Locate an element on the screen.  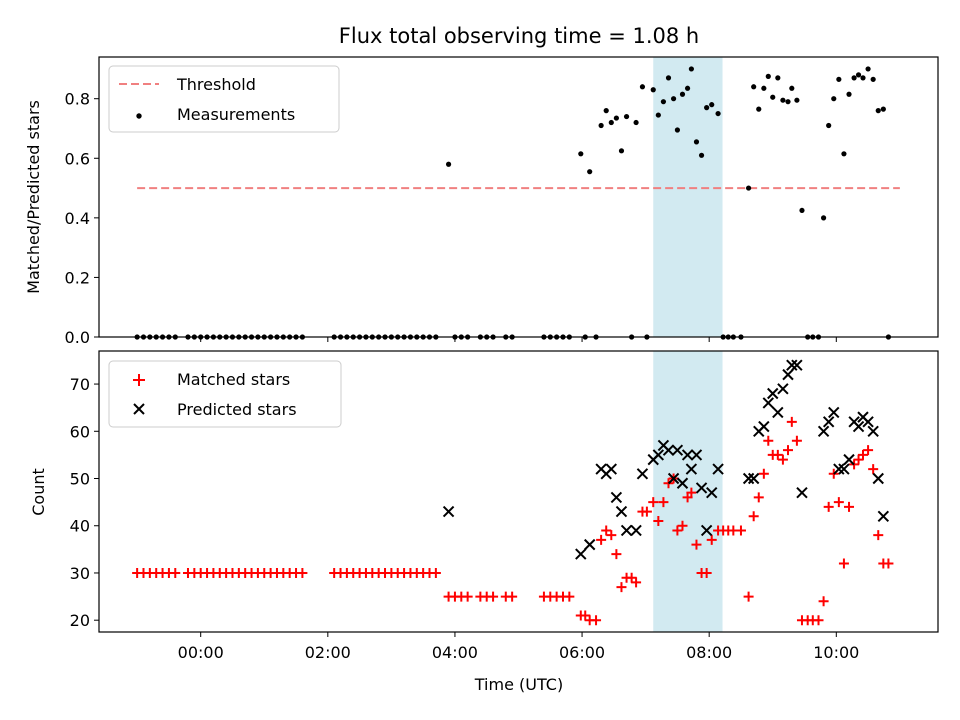
top-legend-box is located at coordinates (224, 99).